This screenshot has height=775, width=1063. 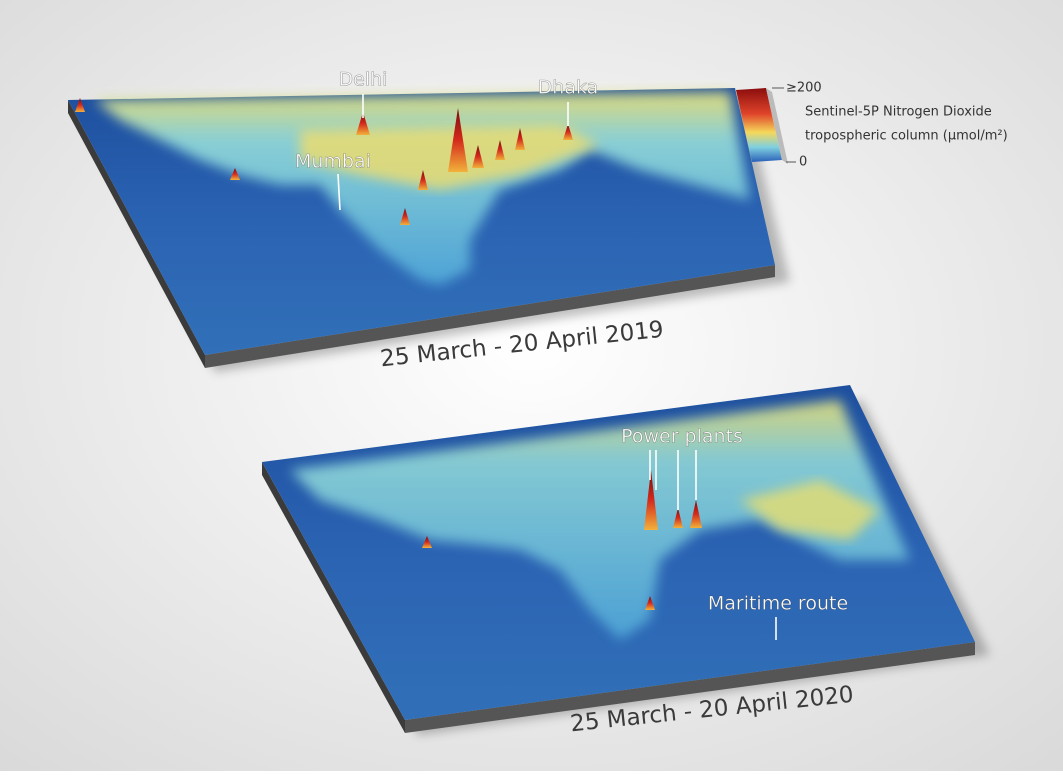 What do you see at coordinates (333, 162) in the screenshot?
I see `city-label: Mumbai` at bounding box center [333, 162].